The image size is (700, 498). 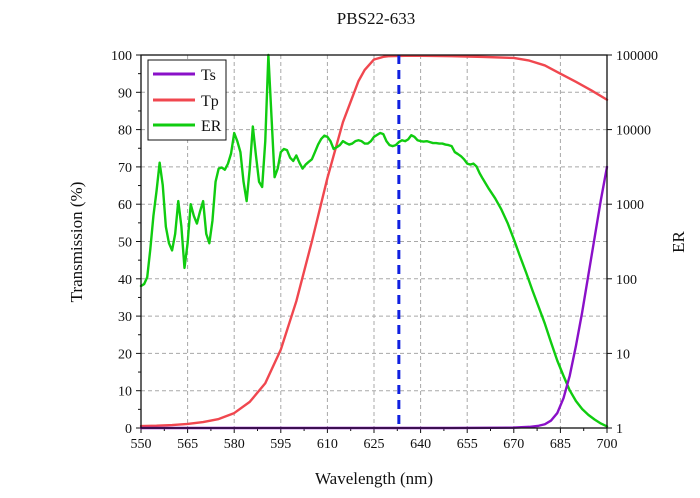 What do you see at coordinates (125, 392) in the screenshot?
I see `y-tick-label: 10` at bounding box center [125, 392].